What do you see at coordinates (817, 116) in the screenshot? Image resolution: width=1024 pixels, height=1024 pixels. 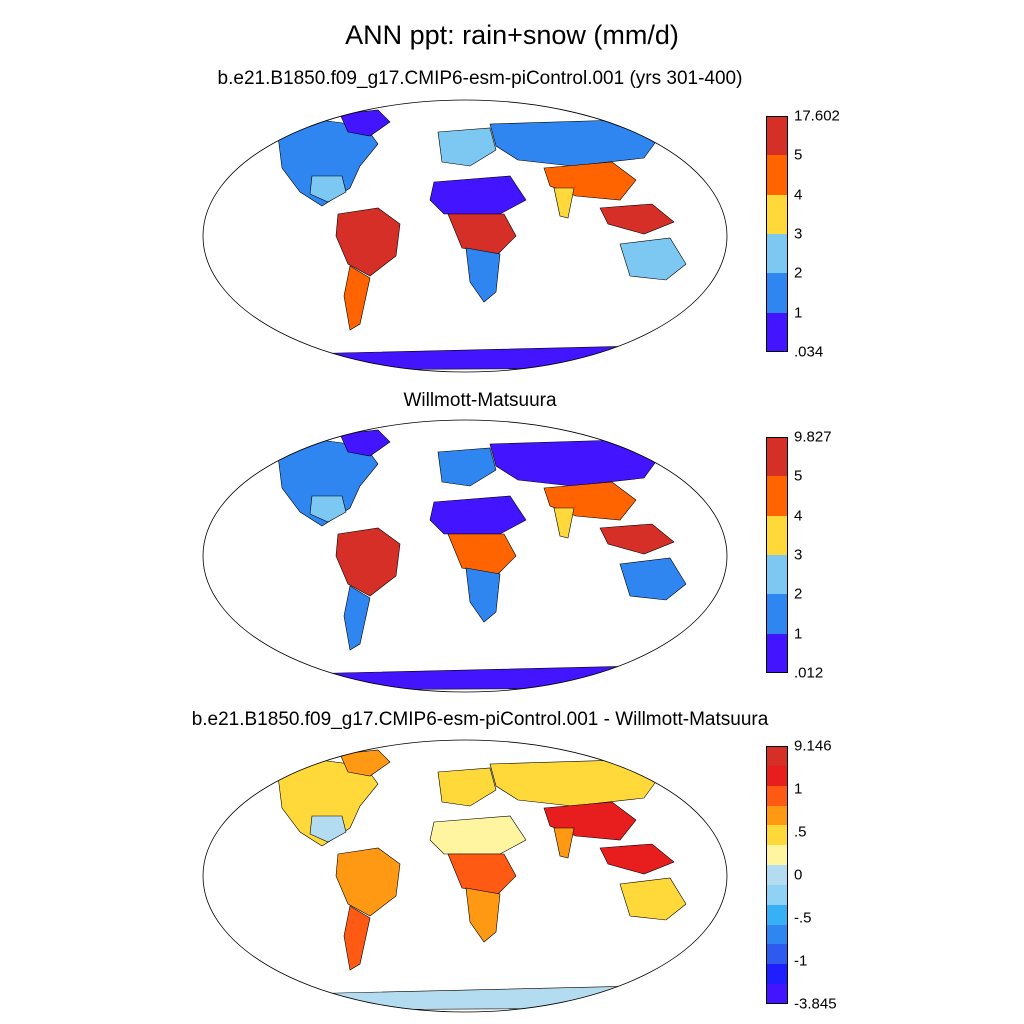 I see `colorbar-tick-label: 17.602` at bounding box center [817, 116].